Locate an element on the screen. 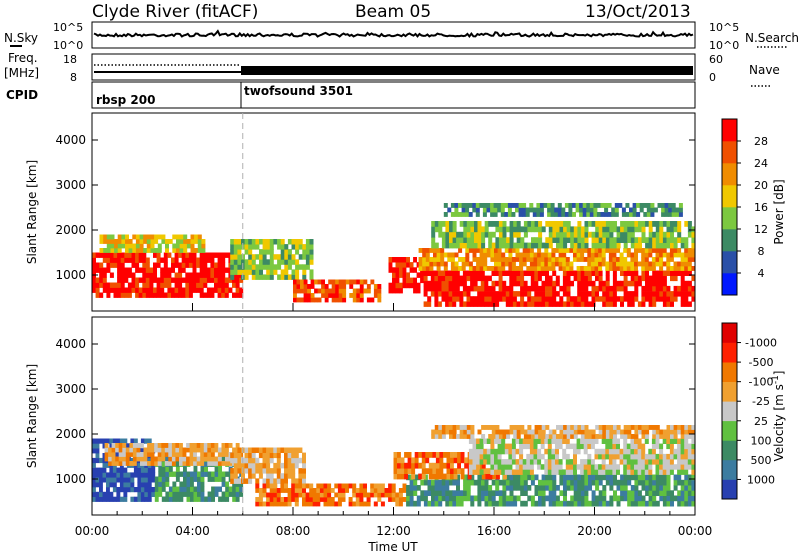  freq-tick-top: 18 is located at coordinates (70, 59).